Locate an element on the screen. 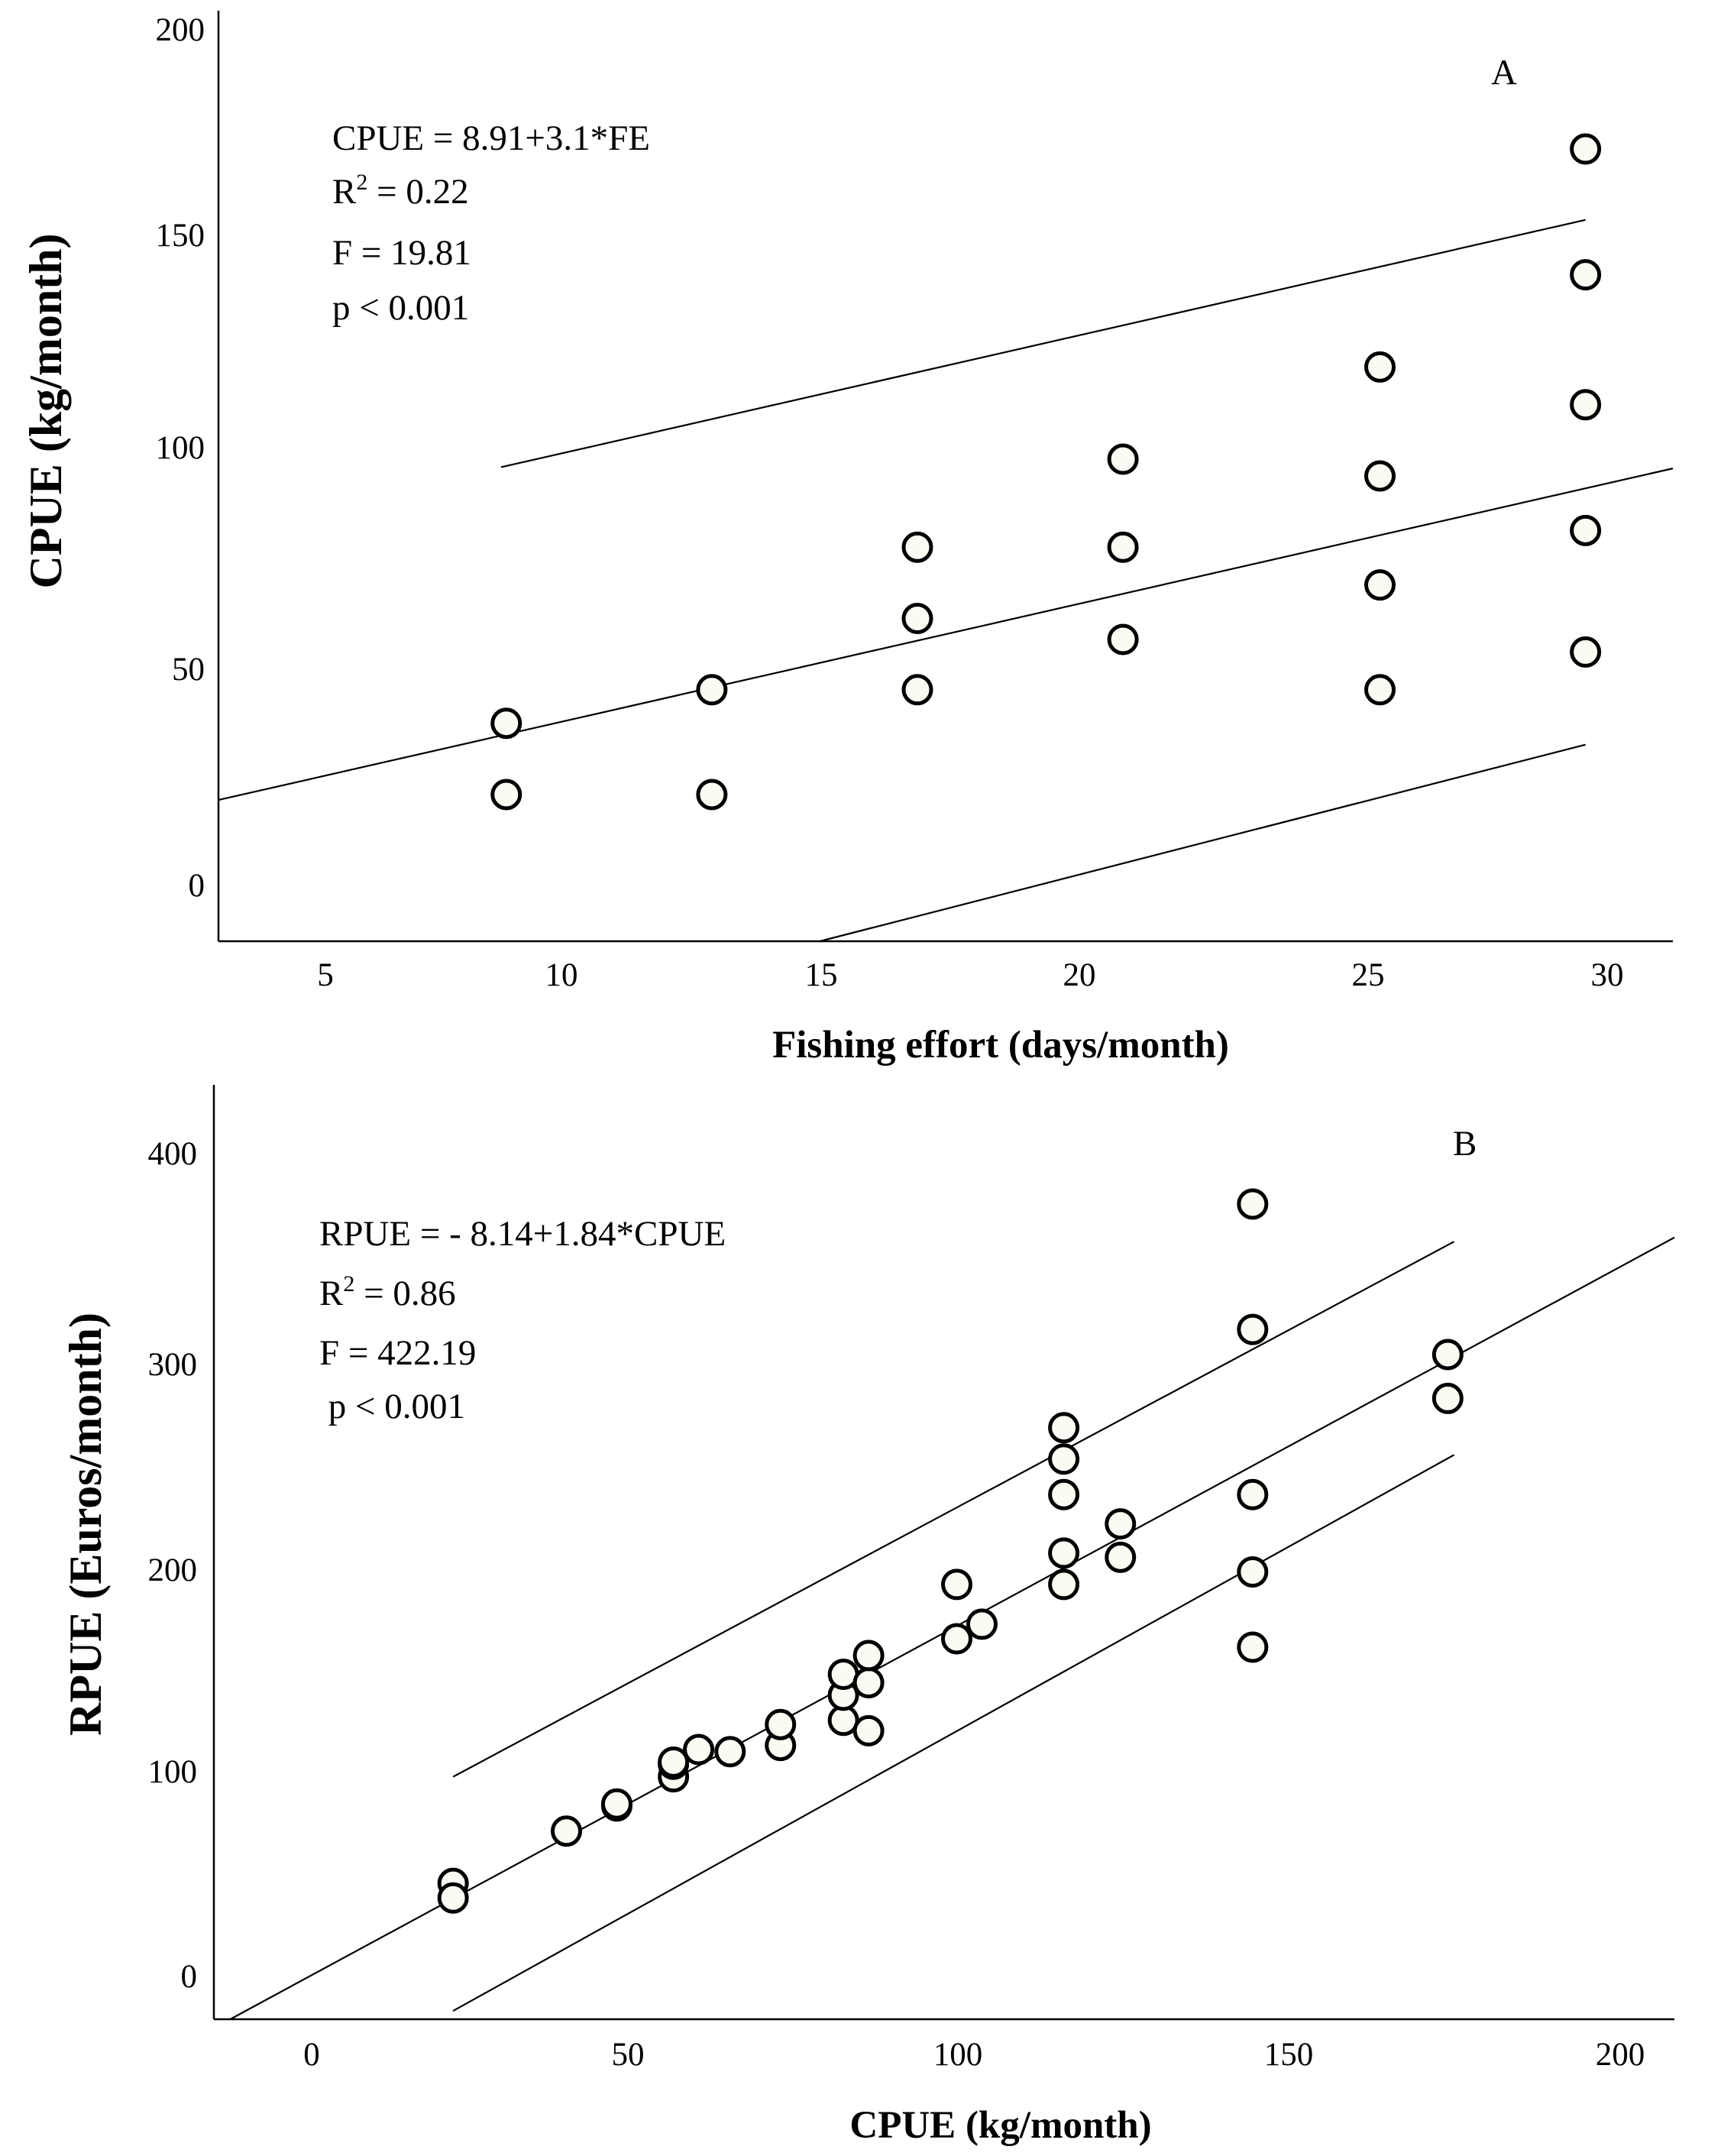 This screenshot has width=1721, height=2156. panel-b-label: B is located at coordinates (1465, 1144).